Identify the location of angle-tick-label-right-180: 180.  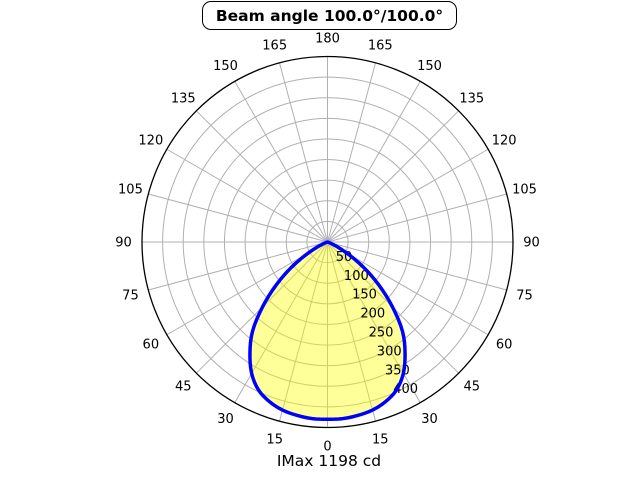
(327, 39).